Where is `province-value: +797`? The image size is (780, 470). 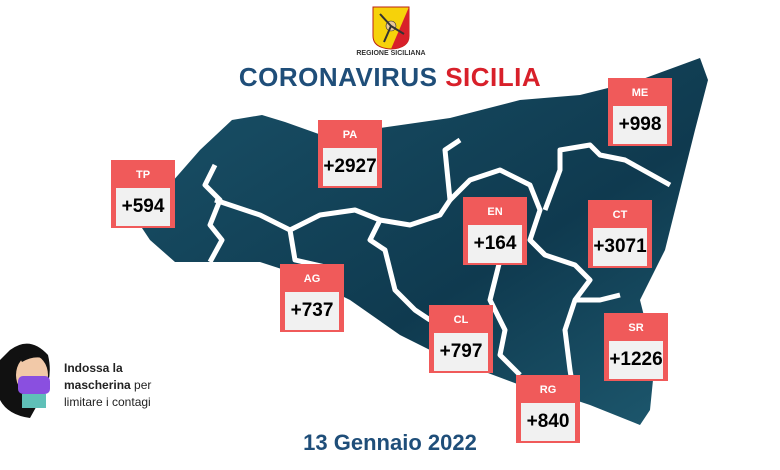
province-value: +797 is located at coordinates (461, 352).